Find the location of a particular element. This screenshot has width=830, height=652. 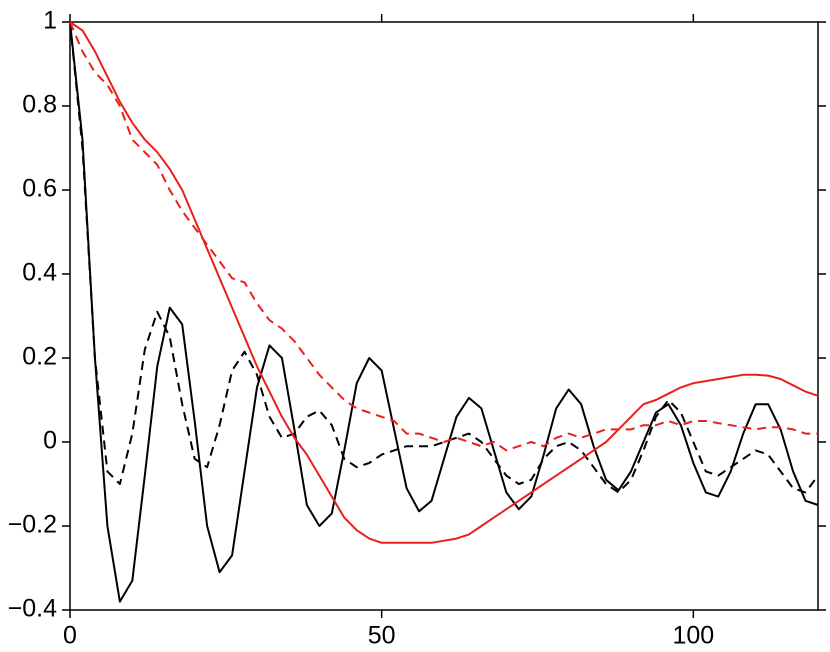

y-tick-label: 1 is located at coordinates (50, 21).